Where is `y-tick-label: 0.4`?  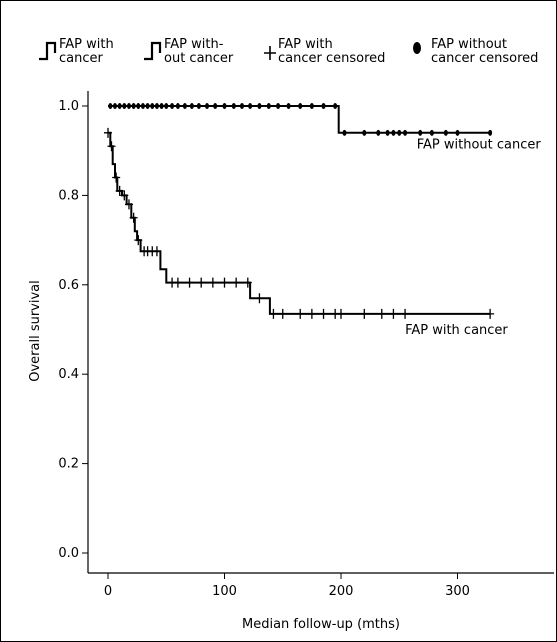 y-tick-label: 0.4 is located at coordinates (68, 374).